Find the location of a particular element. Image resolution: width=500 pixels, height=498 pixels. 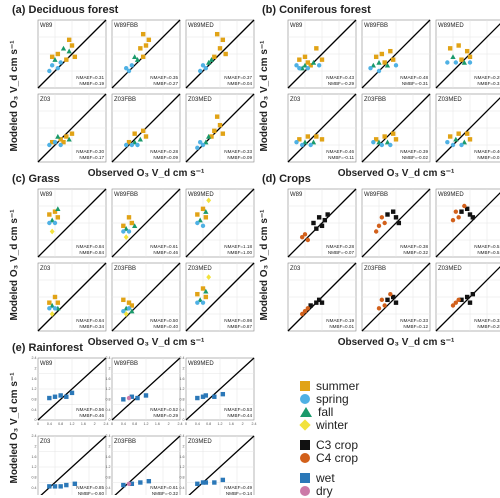

chart-title: (e) Rainforest is located at coordinates (47, 348).